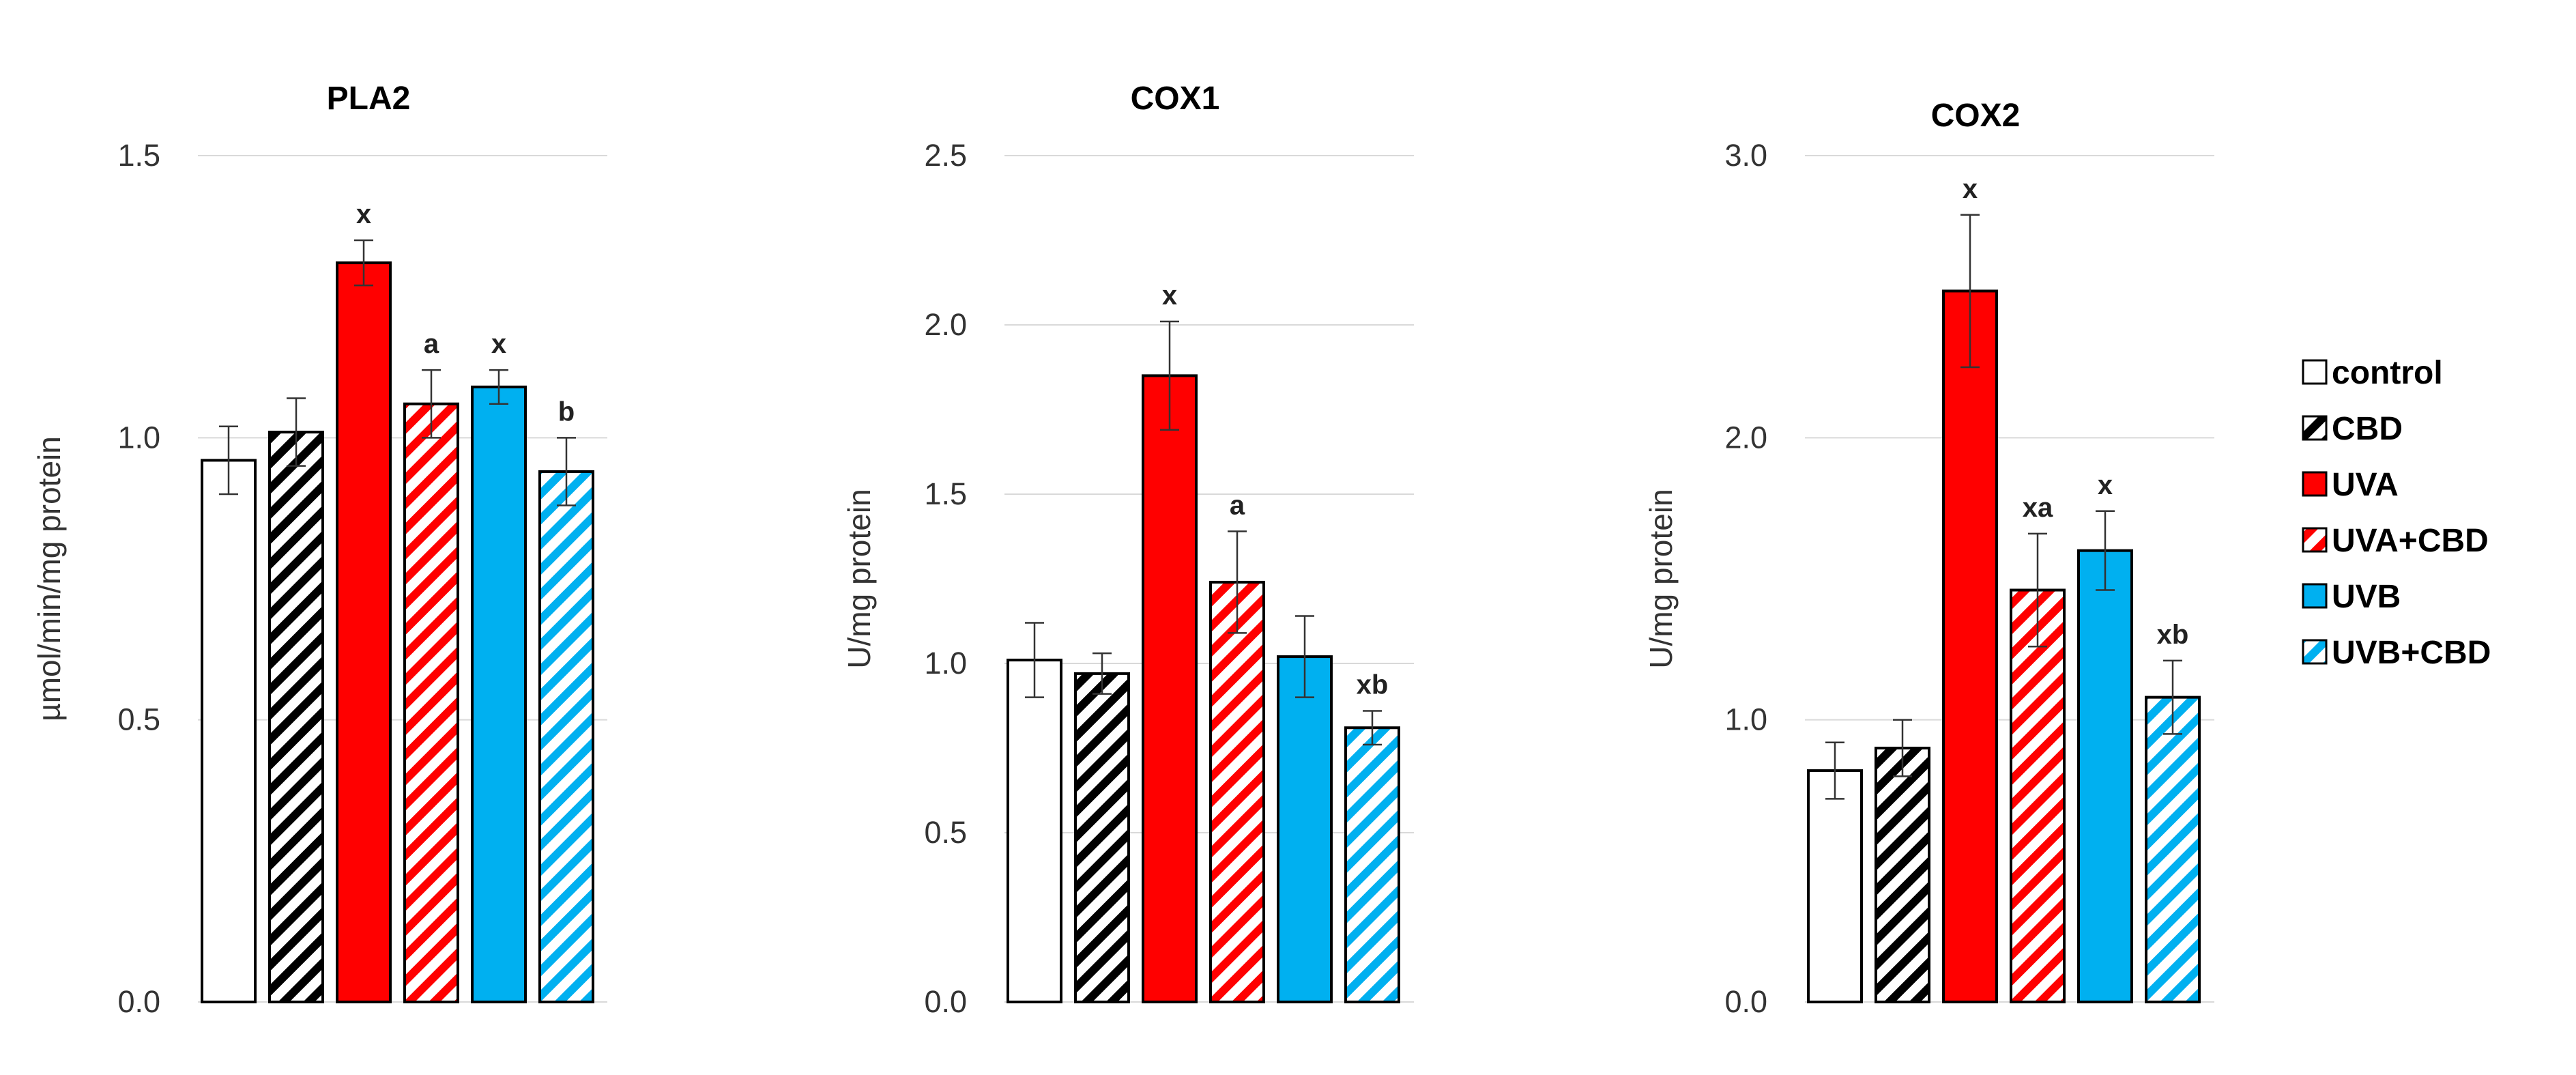  What do you see at coordinates (2411, 653) in the screenshot?
I see `legend-label: UVB+CBD` at bounding box center [2411, 653].